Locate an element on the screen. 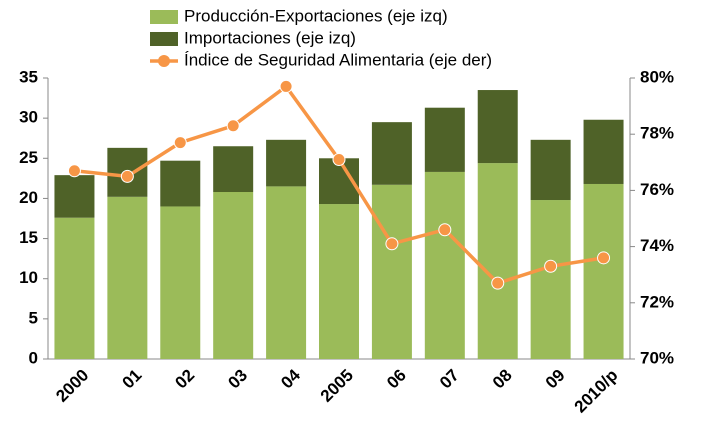 This screenshot has width=714, height=433. x-tick-label: 09 is located at coordinates (555, 379).